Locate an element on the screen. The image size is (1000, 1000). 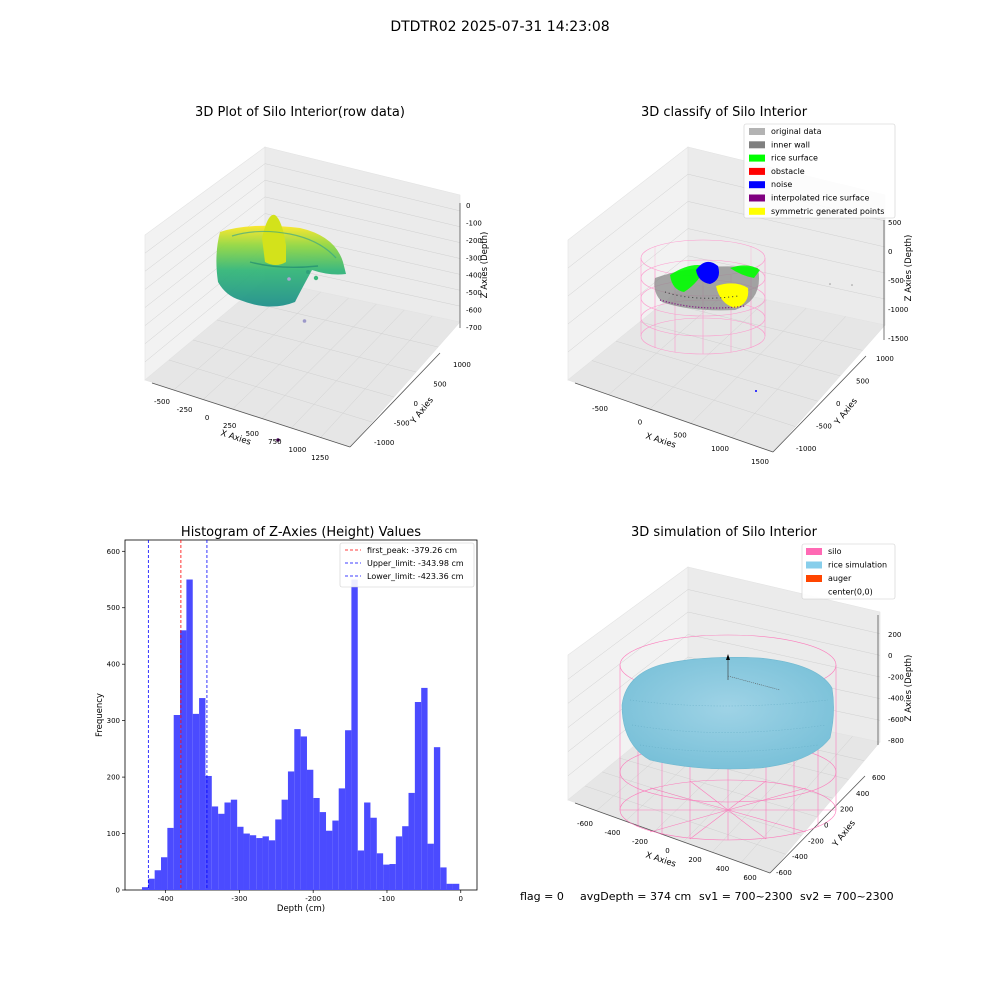
classify-zlabel: Z Axies (Depth) is located at coordinates (909, 268).